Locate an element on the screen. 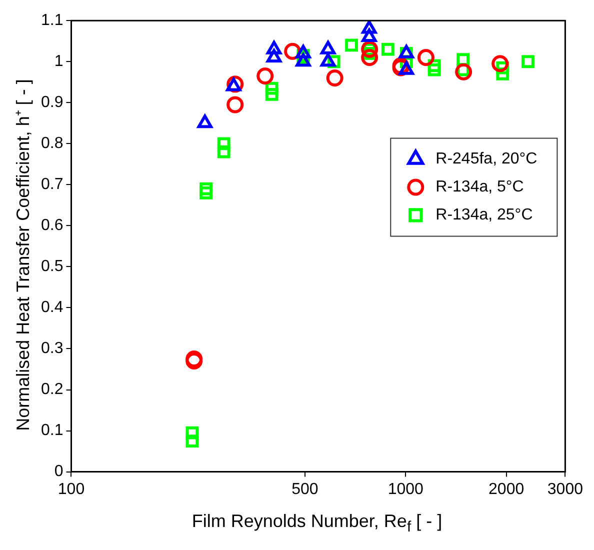 The width and height of the screenshot is (594, 550). legend-label: R-134a, 25°C is located at coordinates (484, 215).